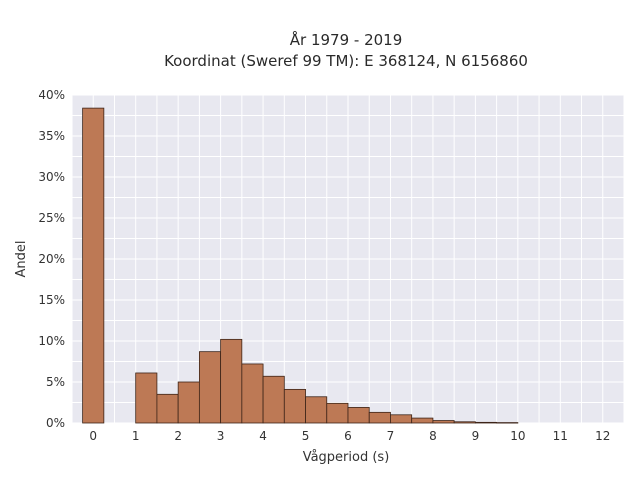 The image size is (640, 480). What do you see at coordinates (55, 423) in the screenshot?
I see `y-tick-label: 0%` at bounding box center [55, 423].